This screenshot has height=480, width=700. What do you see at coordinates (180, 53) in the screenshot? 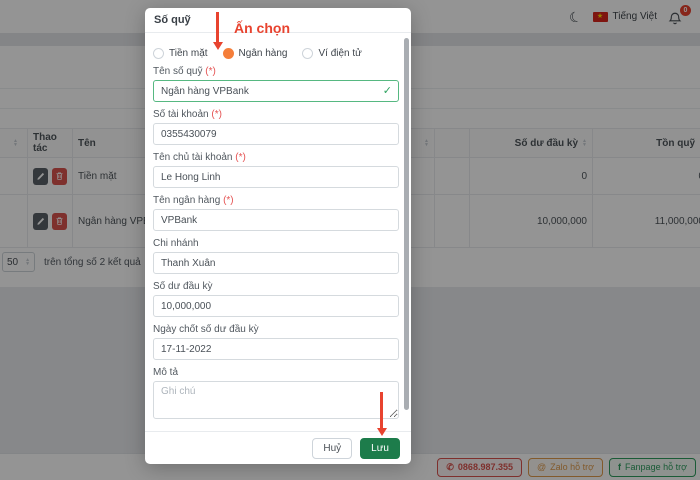
I see `radio-cash: Tiền mặt` at bounding box center [180, 53].